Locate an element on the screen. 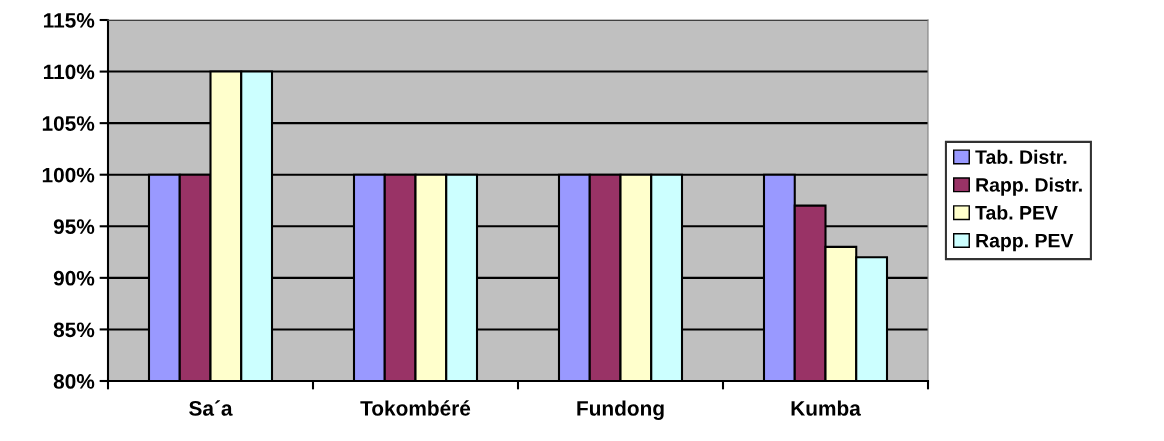 The height and width of the screenshot is (441, 1164). y-tick-label: 110% is located at coordinates (69, 72).